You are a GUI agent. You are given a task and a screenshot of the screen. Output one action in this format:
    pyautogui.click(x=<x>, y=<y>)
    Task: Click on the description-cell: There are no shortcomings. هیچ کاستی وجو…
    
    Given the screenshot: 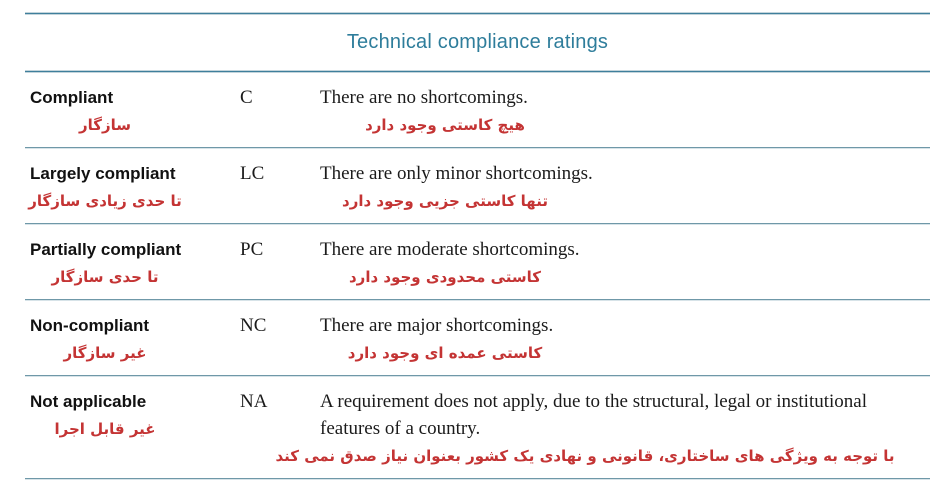 What is the action you would take?
    pyautogui.click(x=625, y=112)
    